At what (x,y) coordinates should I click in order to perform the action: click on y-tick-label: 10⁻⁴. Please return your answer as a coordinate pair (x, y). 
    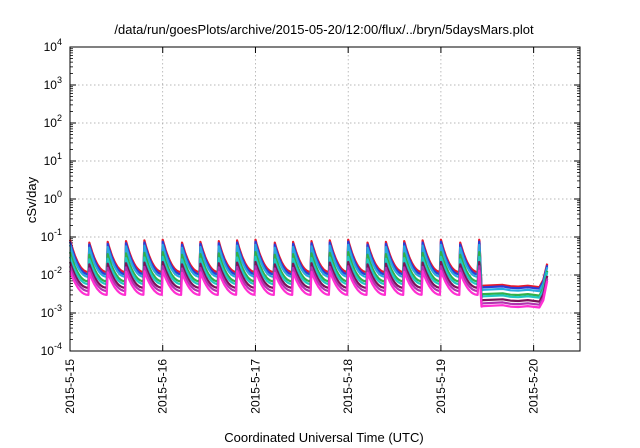
    Looking at the image, I should click on (51, 349).